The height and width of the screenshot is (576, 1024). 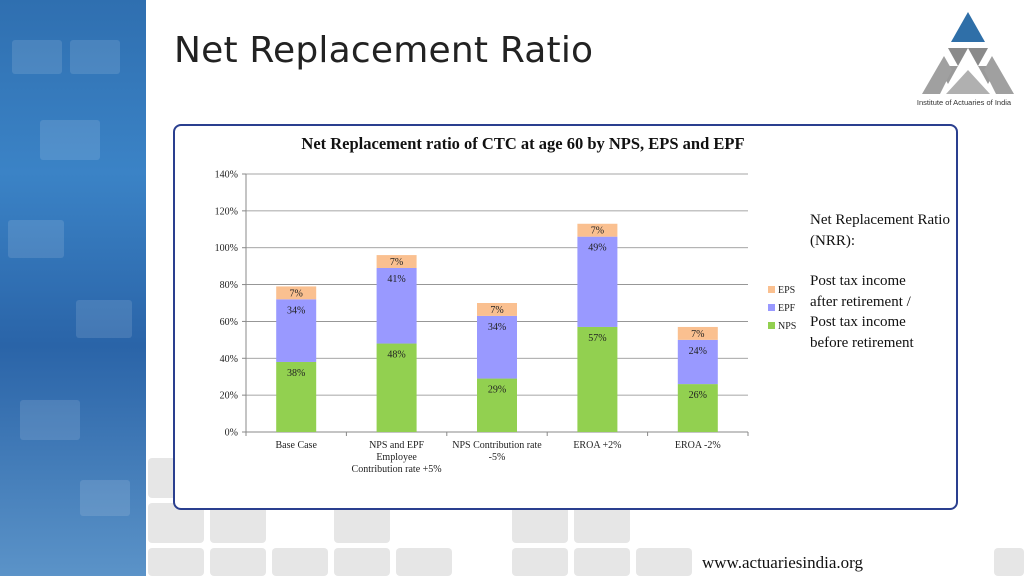 What do you see at coordinates (296, 373) in the screenshot?
I see `data-label: 38%` at bounding box center [296, 373].